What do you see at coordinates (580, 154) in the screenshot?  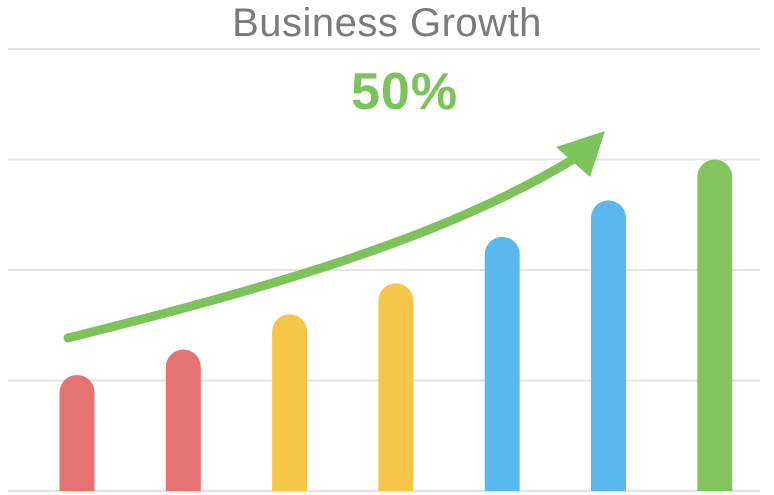 I see `trend-arrow-head` at bounding box center [580, 154].